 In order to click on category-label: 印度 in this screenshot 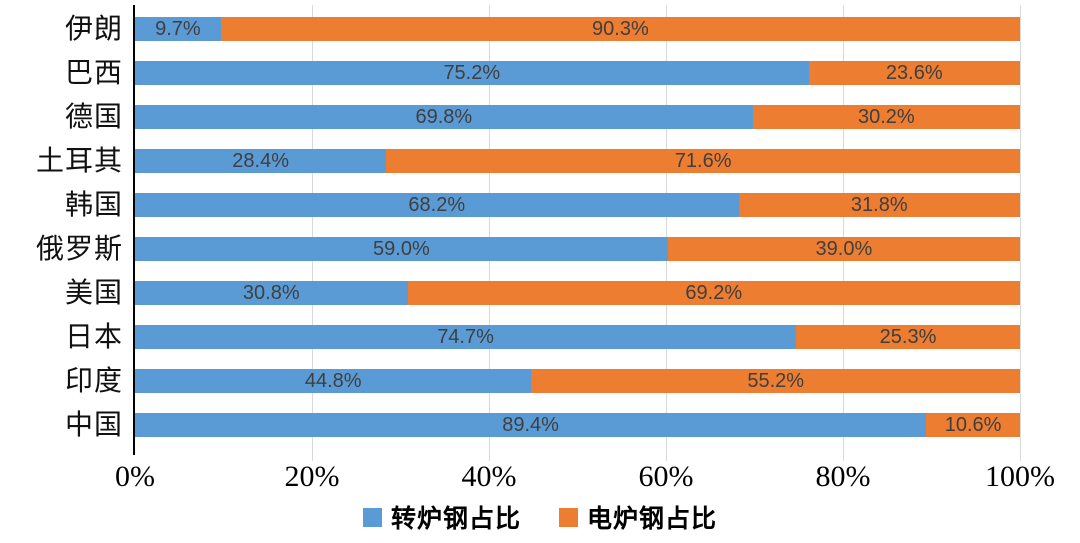, I will do `click(93, 380)`.